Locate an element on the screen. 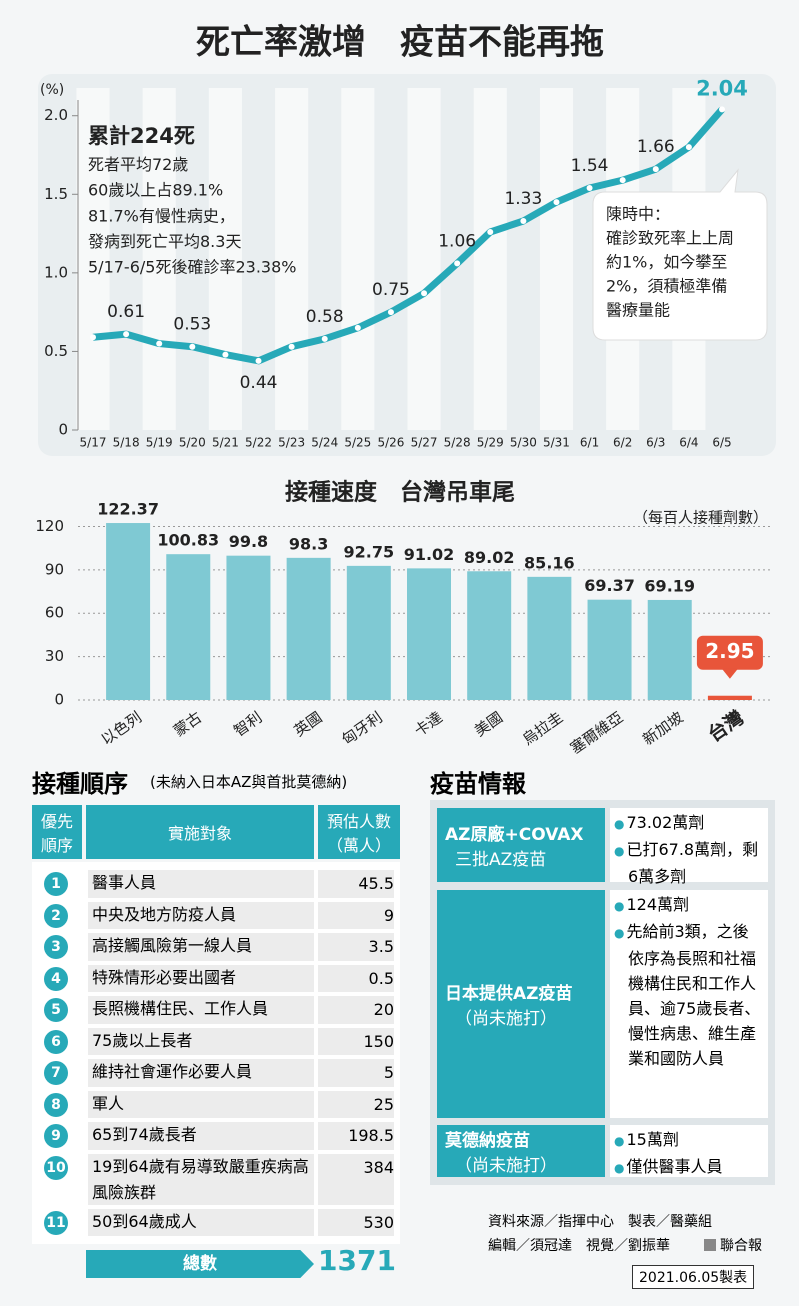 The image size is (799, 1306). count-cell: 25 is located at coordinates (356, 1104).